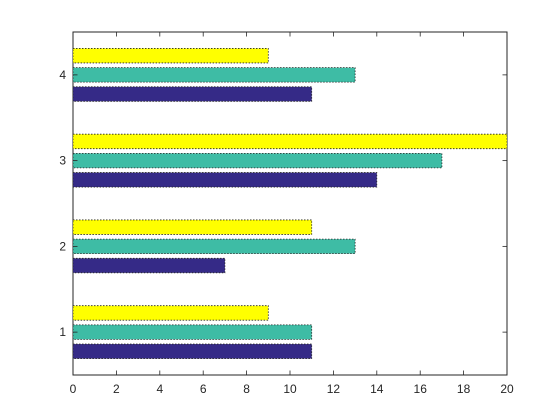 The image size is (560, 420). I want to click on bar-cat1-series2, so click(192, 332).